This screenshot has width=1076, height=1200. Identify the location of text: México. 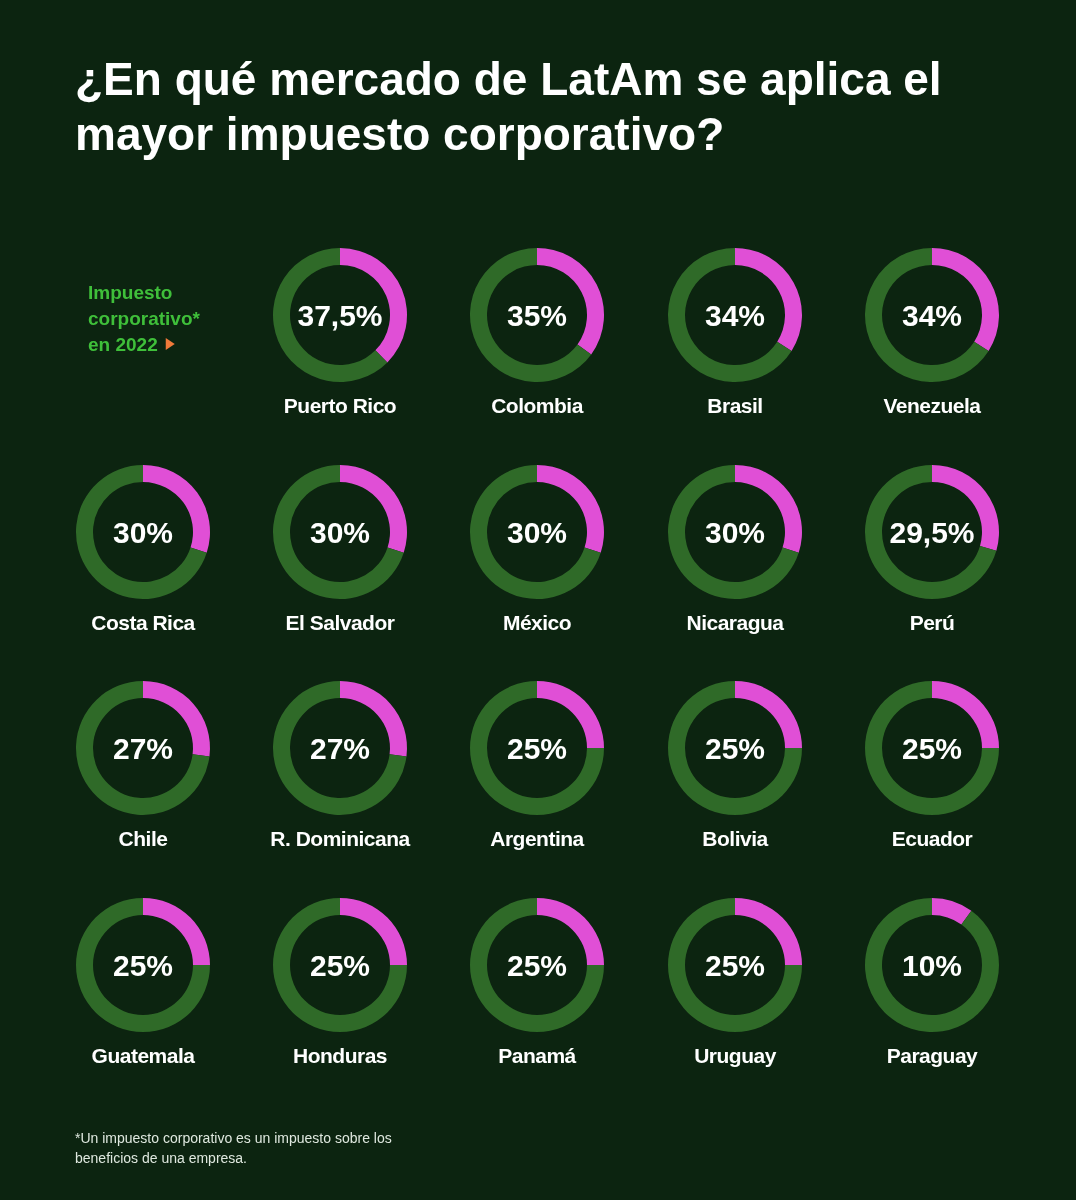
(537, 622).